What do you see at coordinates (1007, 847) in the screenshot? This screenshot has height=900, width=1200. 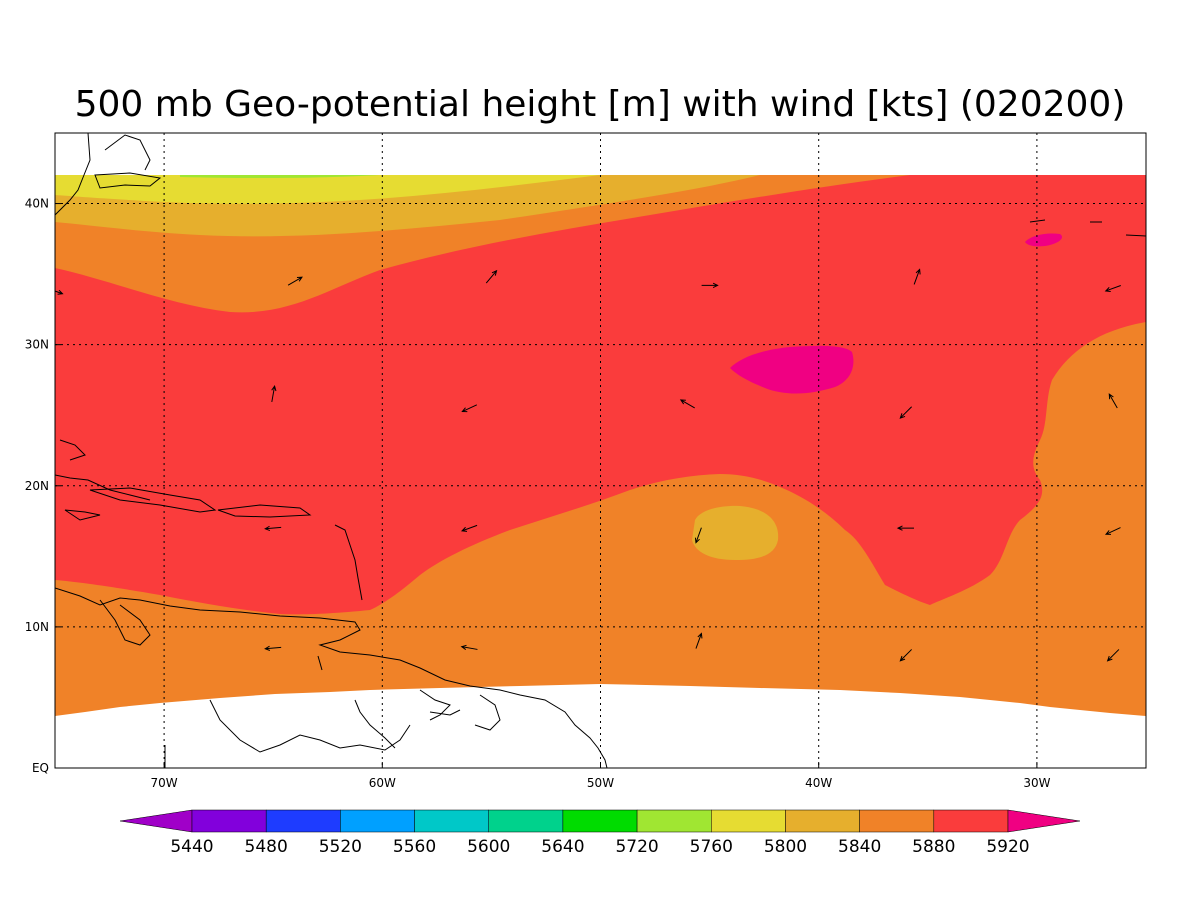 I see `colorbar-label: 5920` at bounding box center [1007, 847].